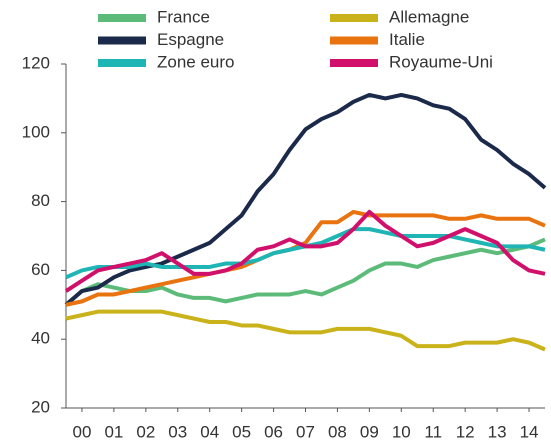 The height and width of the screenshot is (443, 551). I want to click on legend-label: Italie, so click(407, 39).